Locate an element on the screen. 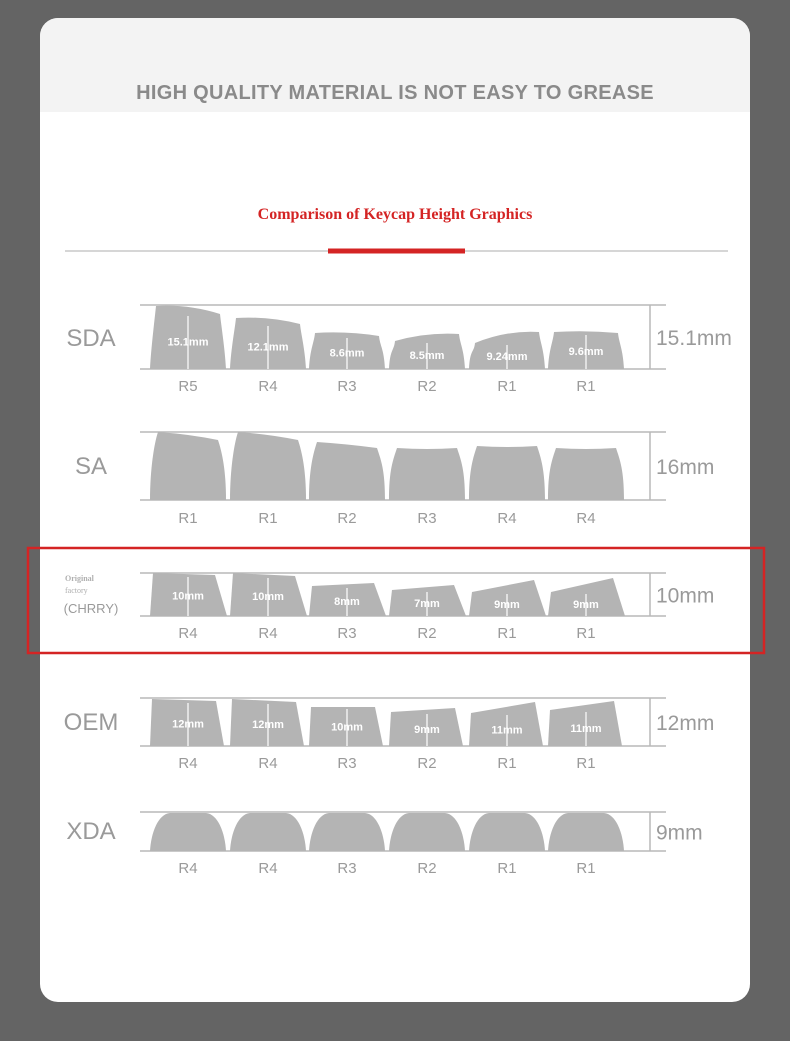 This screenshot has width=790, height=1041. profile-name: XDA is located at coordinates (90, 831).